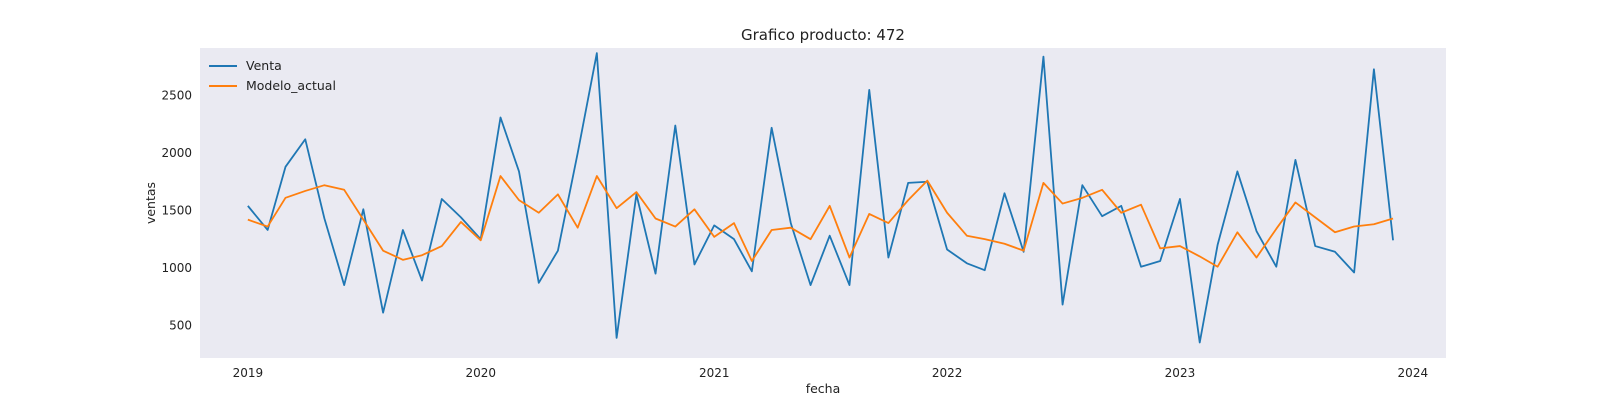 The width and height of the screenshot is (1600, 400). What do you see at coordinates (1180, 373) in the screenshot?
I see `x-tick-label: 2023` at bounding box center [1180, 373].